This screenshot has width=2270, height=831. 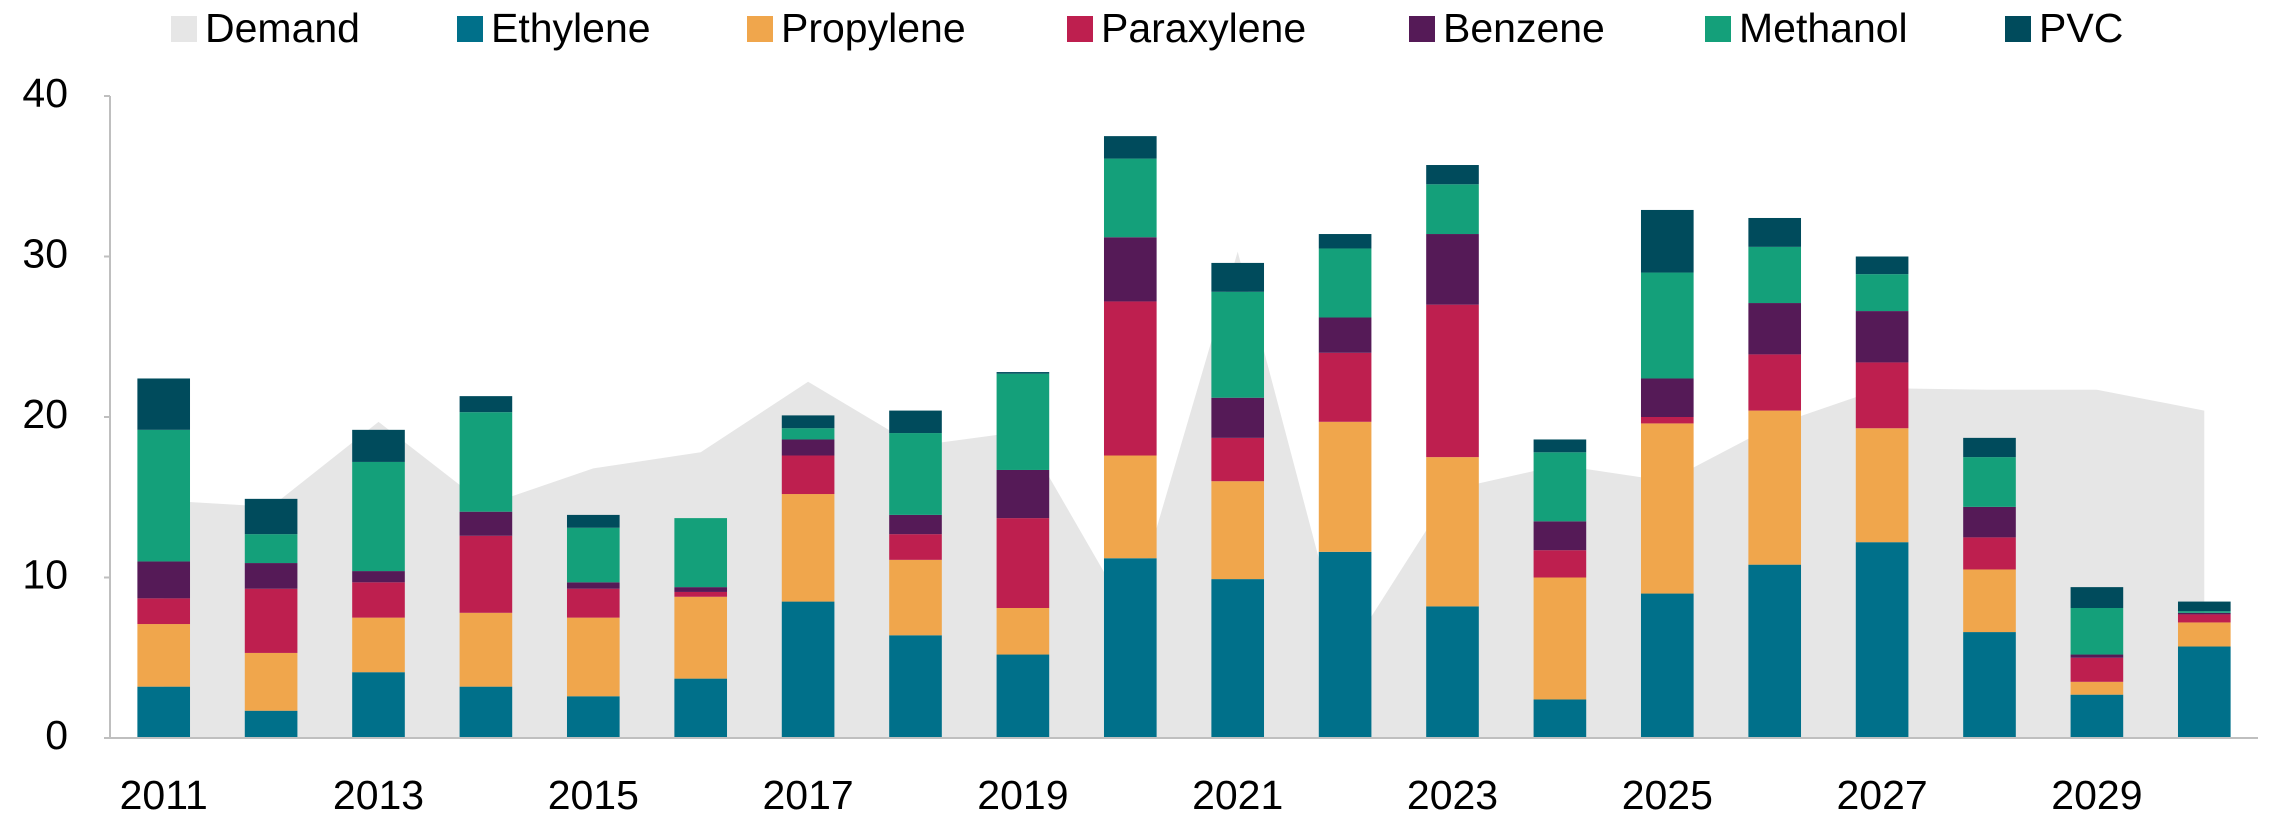 What do you see at coordinates (1237, 795) in the screenshot?
I see `x-tick-label: 2021` at bounding box center [1237, 795].